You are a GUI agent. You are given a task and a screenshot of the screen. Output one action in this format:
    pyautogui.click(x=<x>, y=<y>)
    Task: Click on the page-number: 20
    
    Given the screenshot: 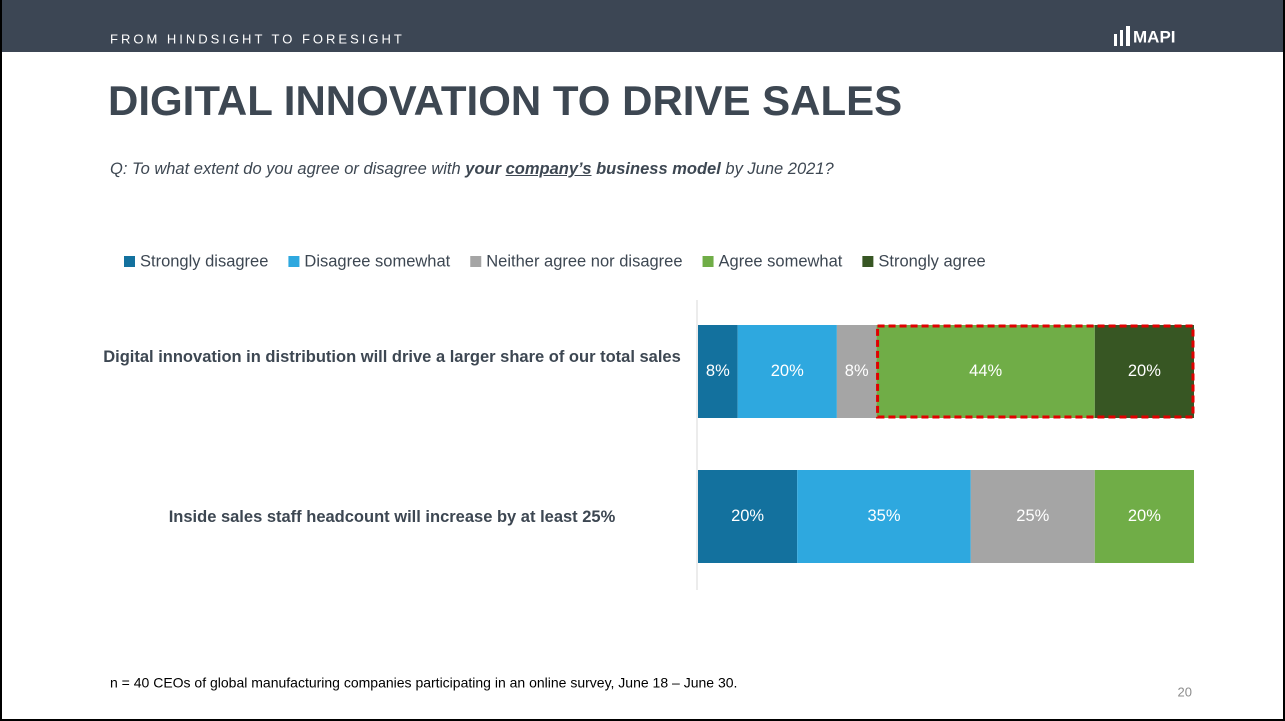 What is the action you would take?
    pyautogui.click(x=1185, y=691)
    